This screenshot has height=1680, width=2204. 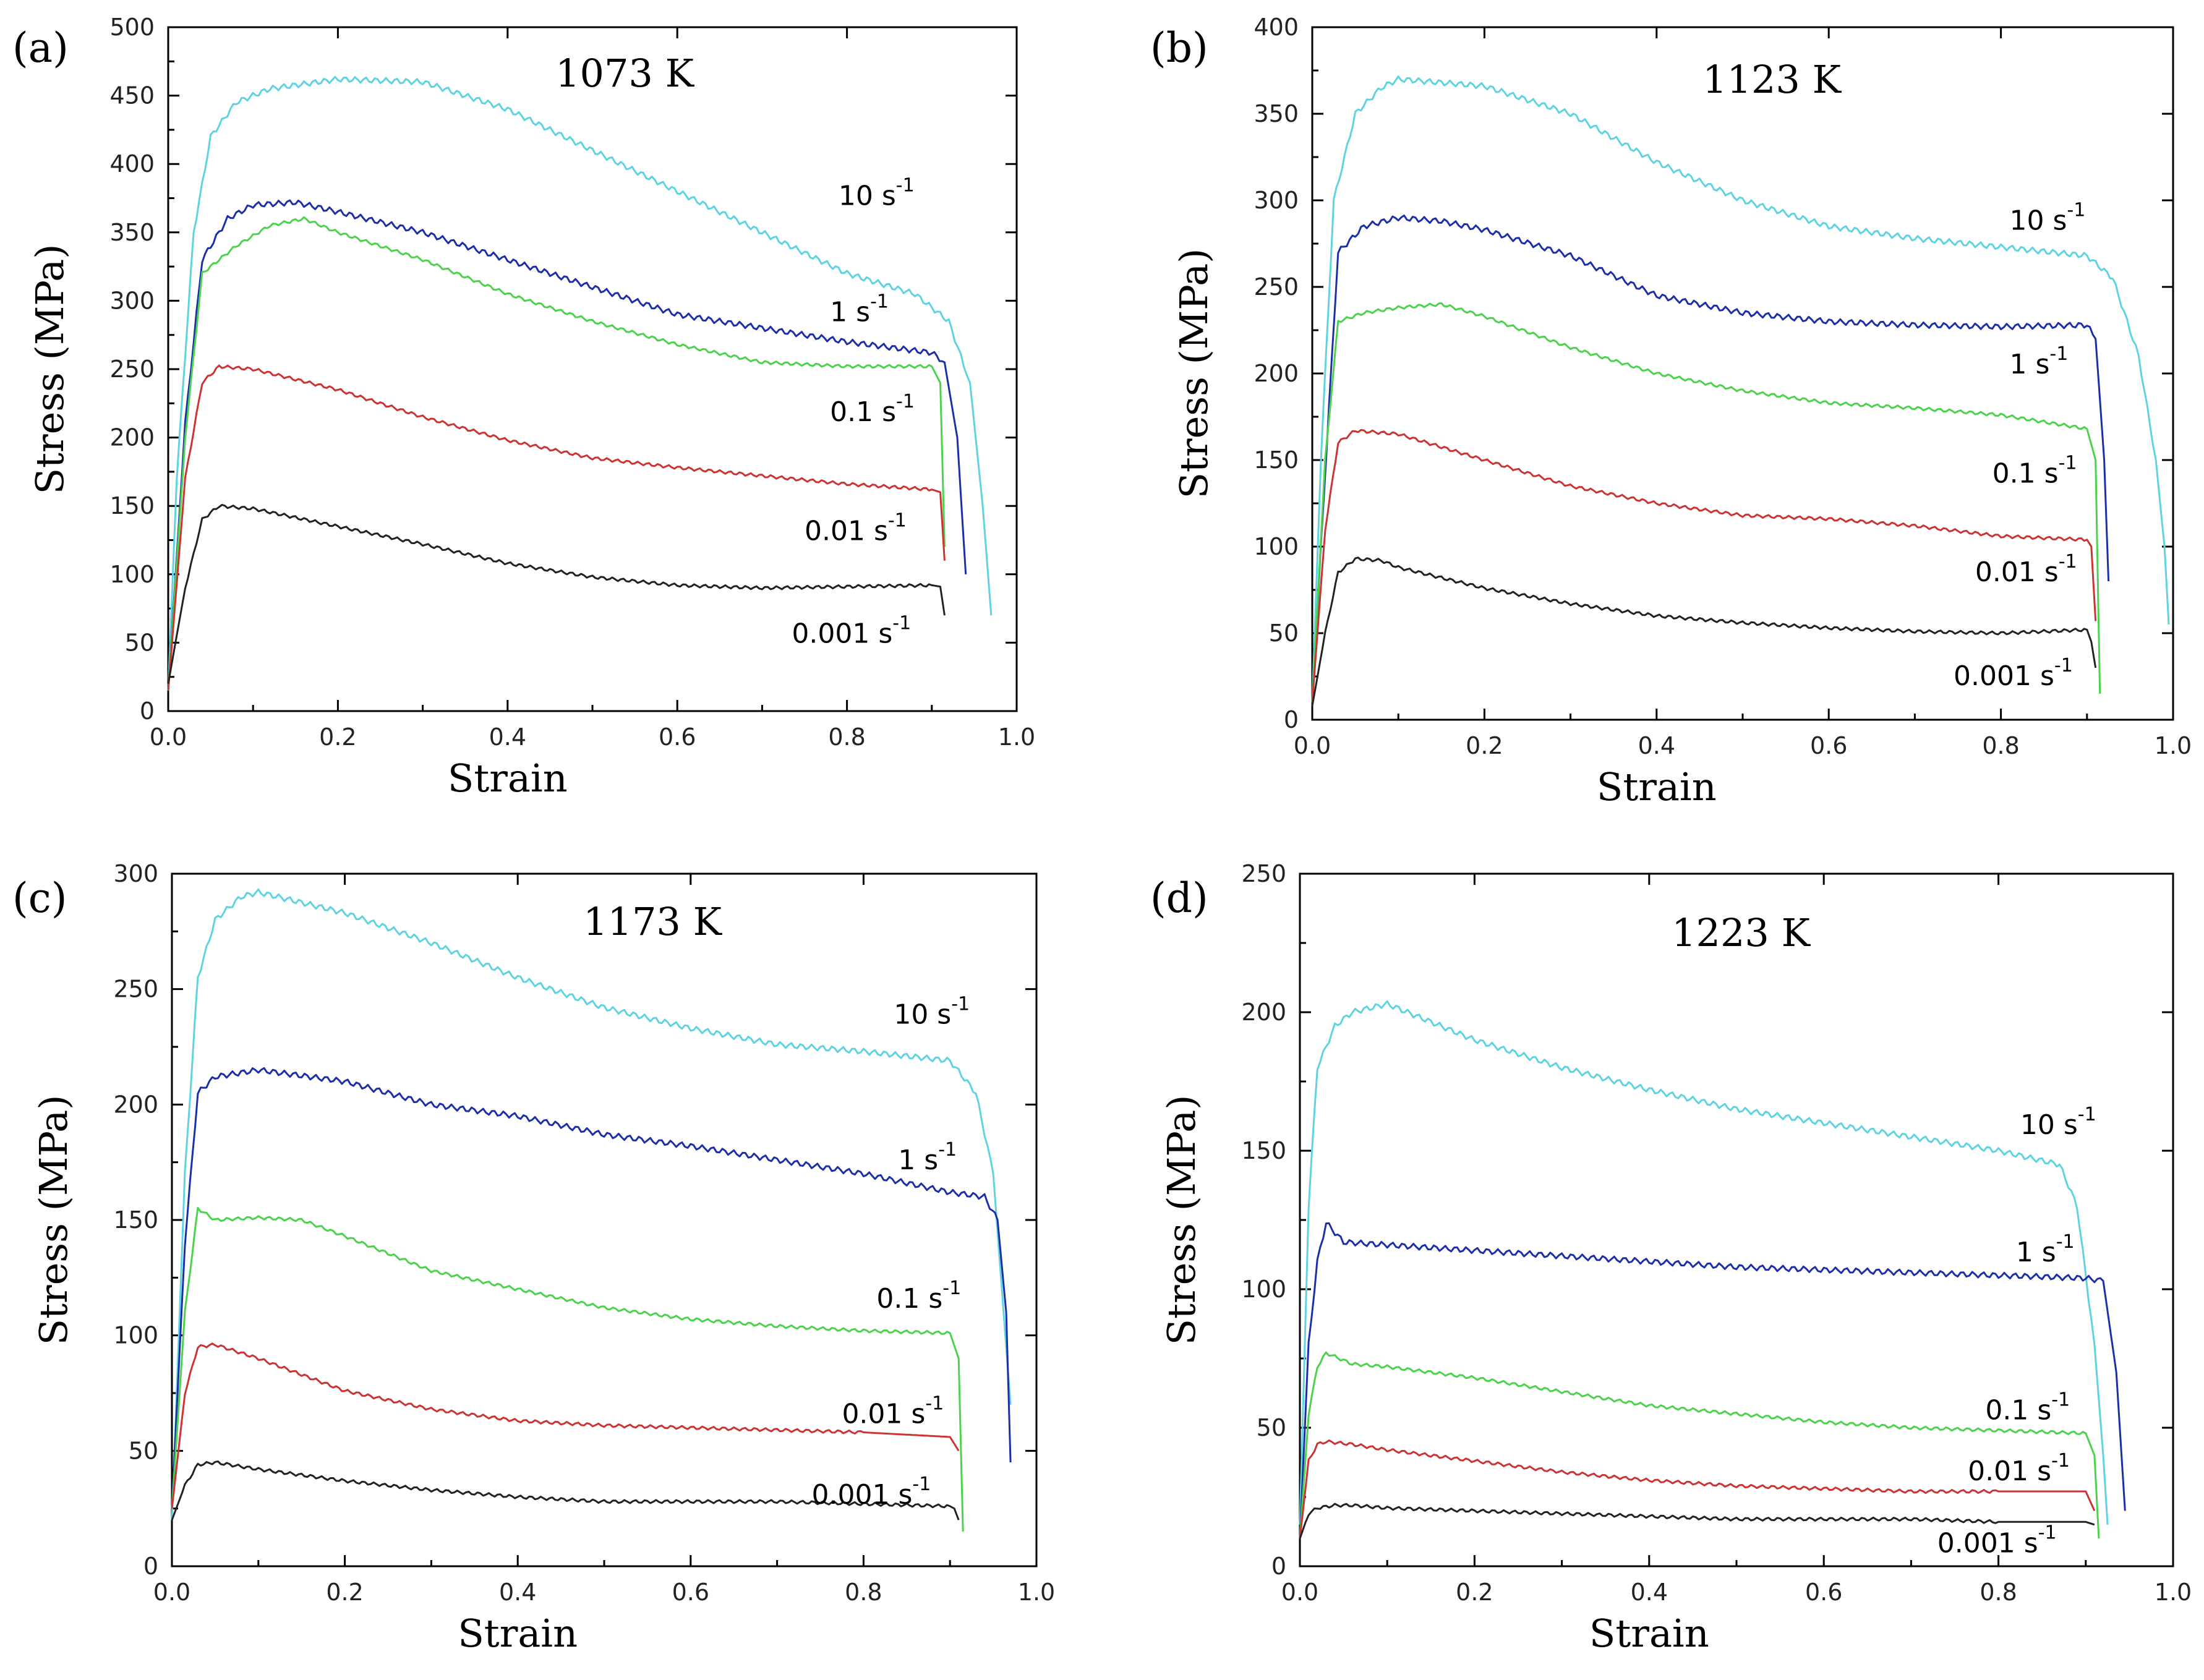 I want to click on y-tick-label: 500, so click(x=132, y=27).